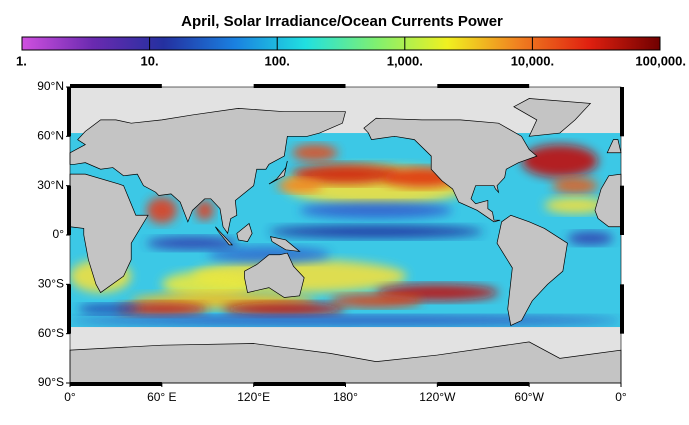 The image size is (689, 425). I want to click on colorbar-tick-label: 100., so click(277, 60).